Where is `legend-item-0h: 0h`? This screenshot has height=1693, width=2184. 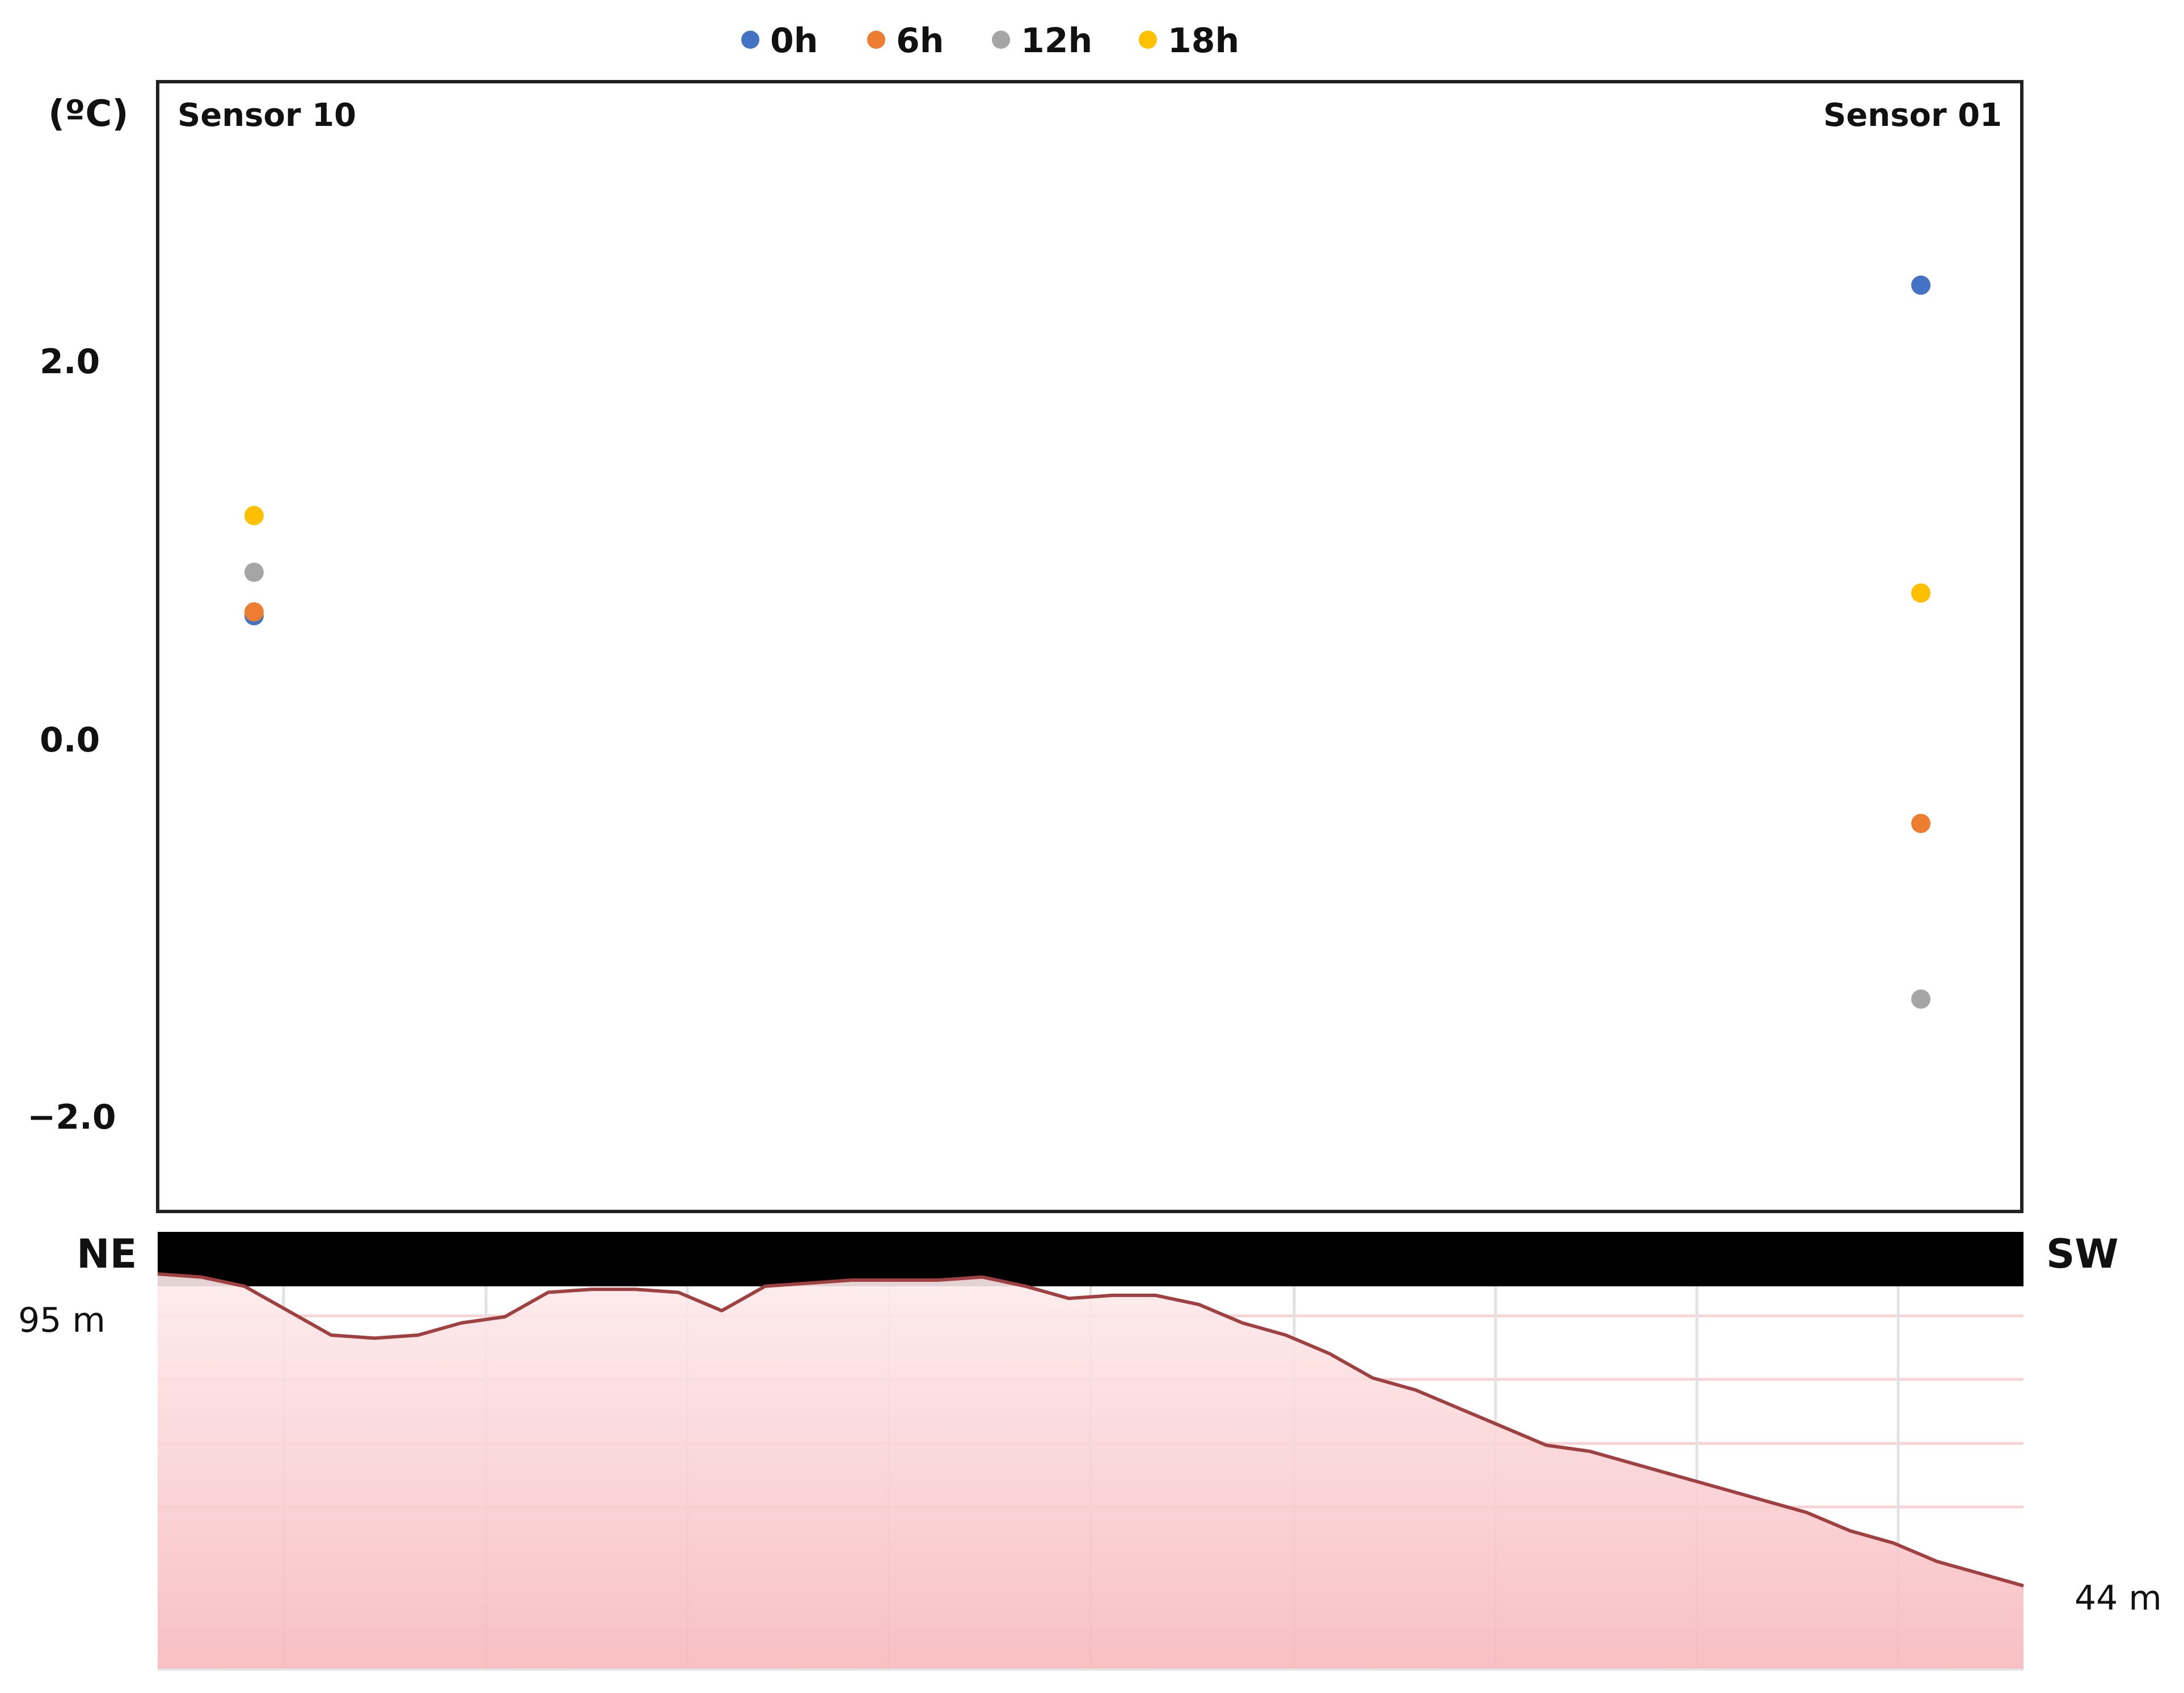 legend-item-0h: 0h is located at coordinates (779, 41).